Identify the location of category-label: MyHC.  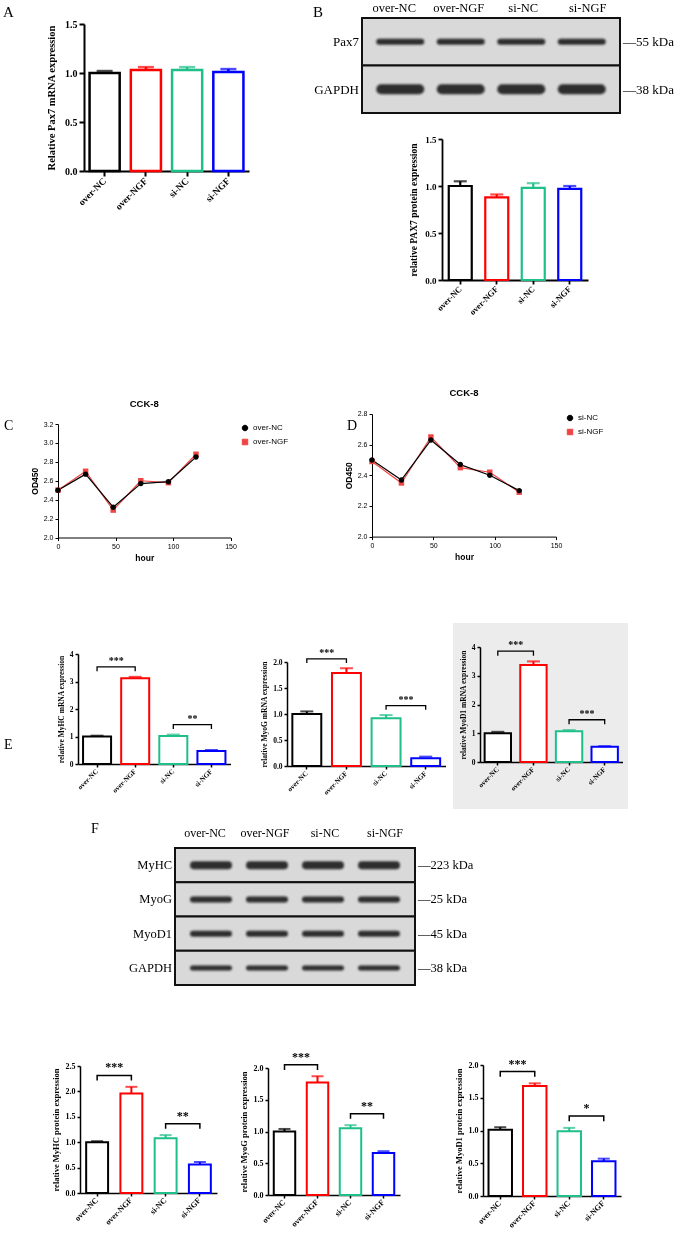
(154, 865).